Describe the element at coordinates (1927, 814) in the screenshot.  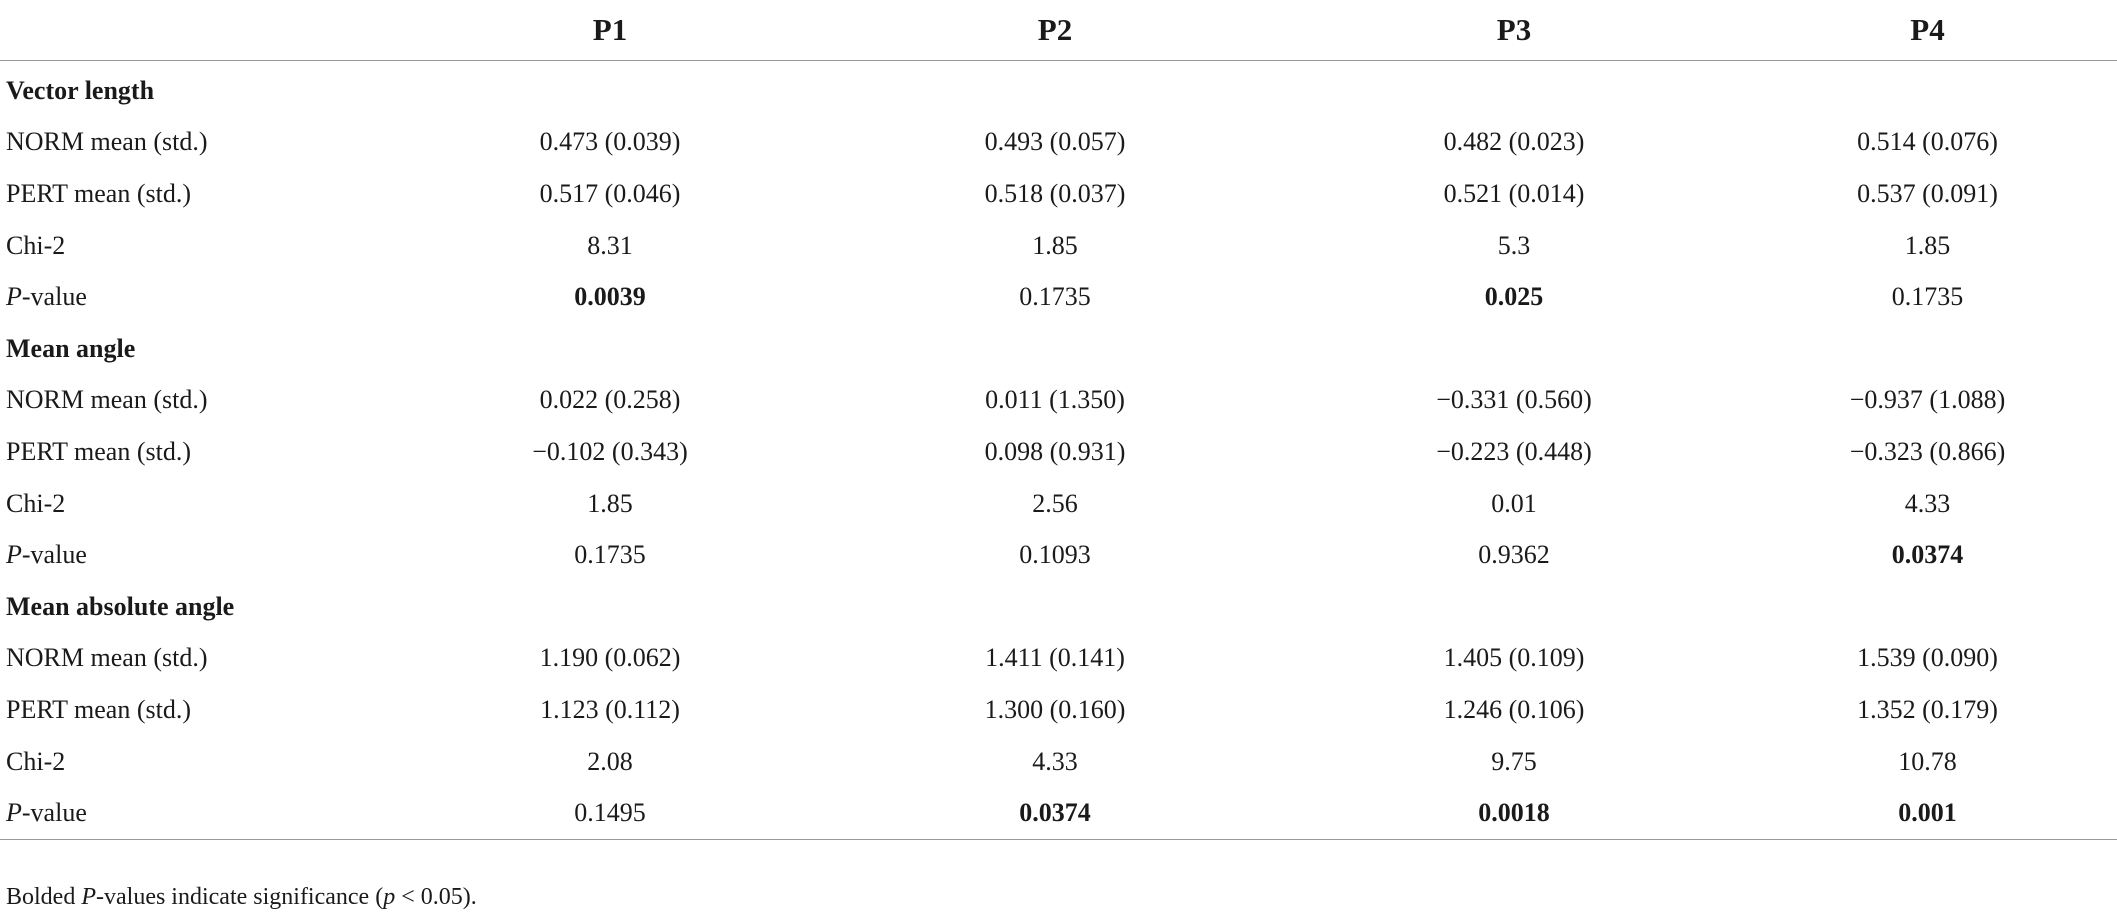
I see `data-cell-p4: 0.001` at that location.